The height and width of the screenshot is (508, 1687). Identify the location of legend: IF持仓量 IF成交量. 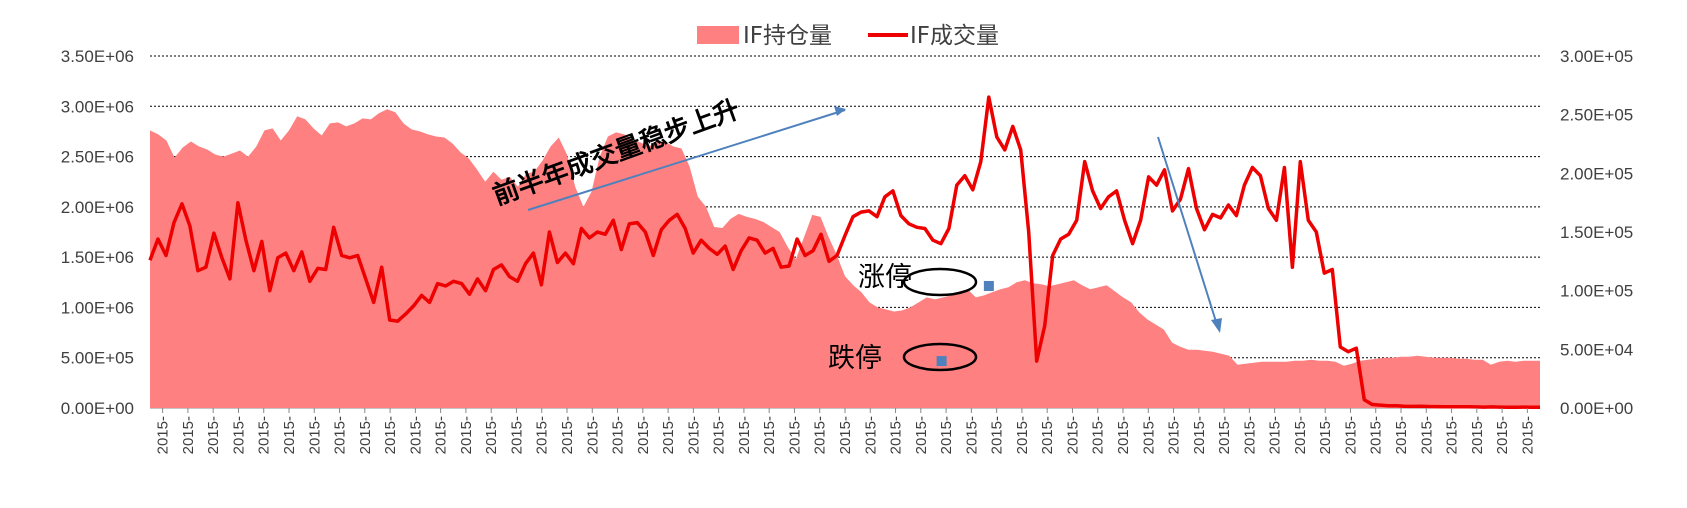
(848, 36).